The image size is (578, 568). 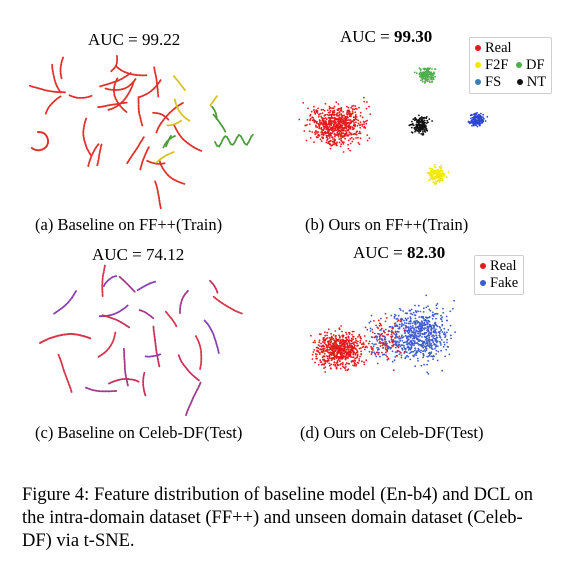 What do you see at coordinates (386, 37) in the screenshot?
I see `panel-b-auc: AUC = 99.30` at bounding box center [386, 37].